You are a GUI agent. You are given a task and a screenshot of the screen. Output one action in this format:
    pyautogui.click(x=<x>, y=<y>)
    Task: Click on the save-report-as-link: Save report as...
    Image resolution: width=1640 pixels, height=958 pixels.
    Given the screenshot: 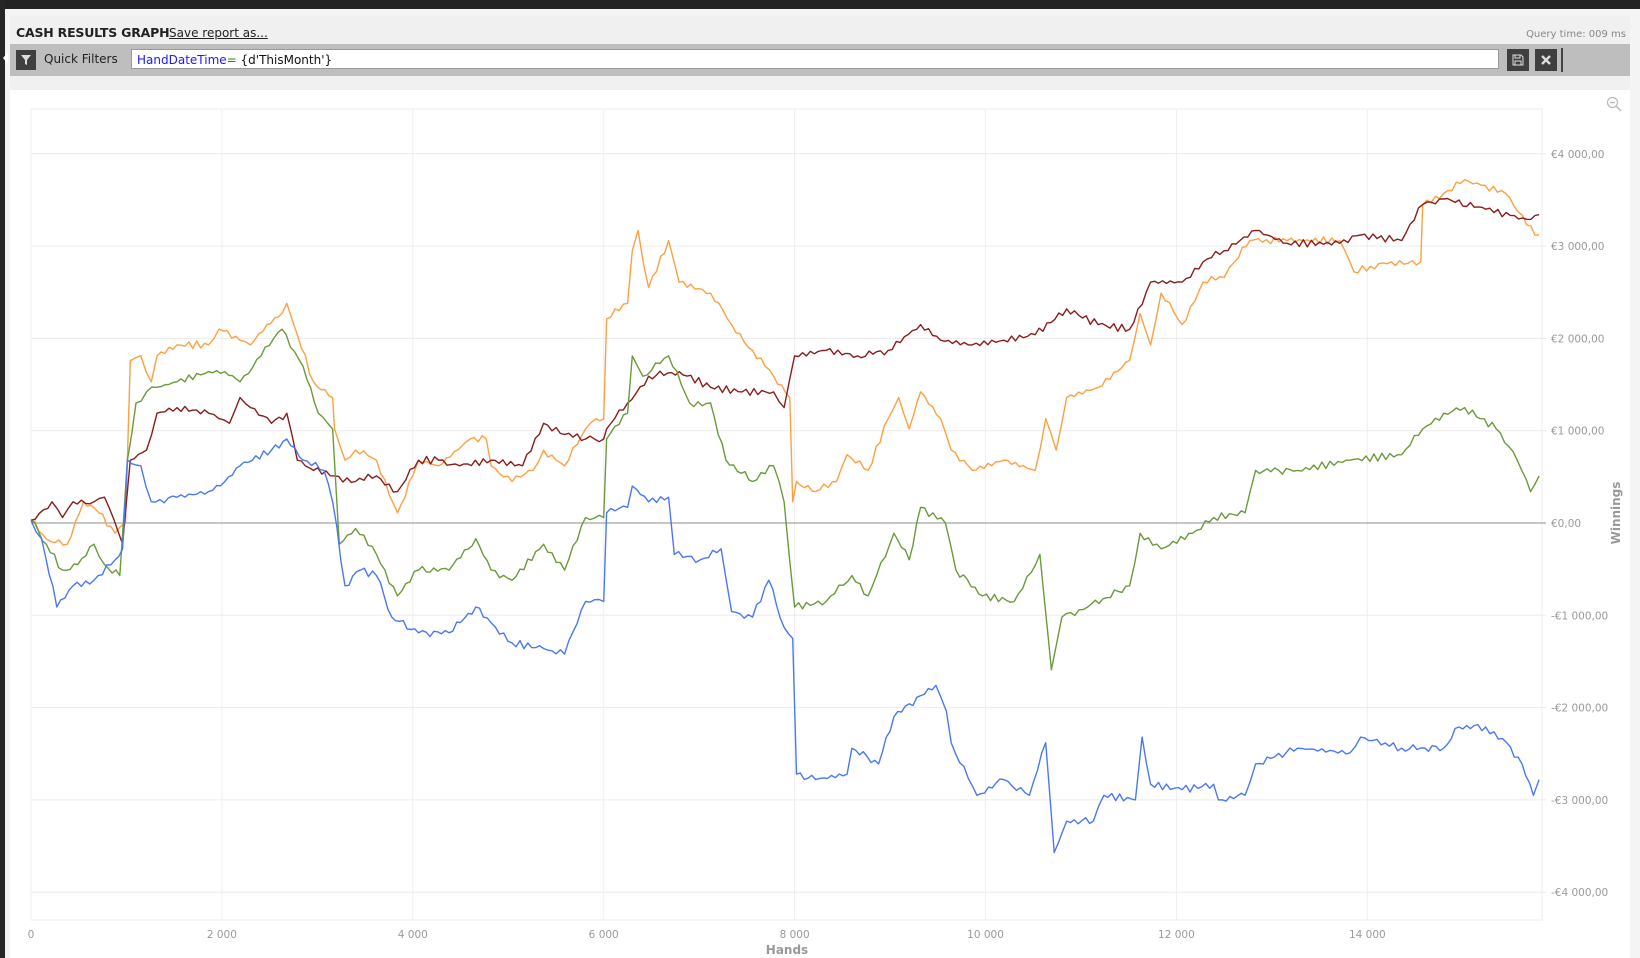 What is the action you would take?
    pyautogui.click(x=218, y=33)
    